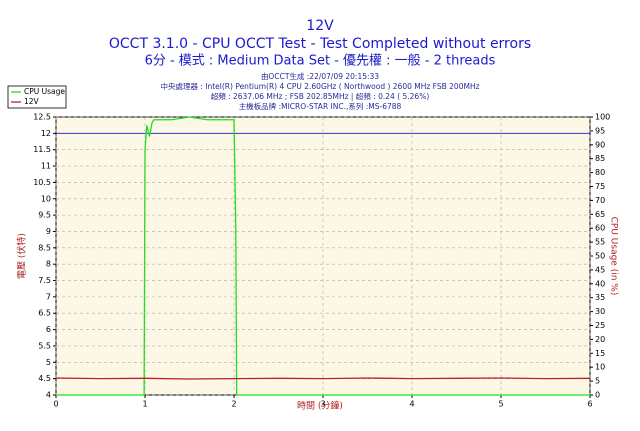 The image size is (640, 431). I want to click on y-tick-label: 7.5, so click(44, 280).